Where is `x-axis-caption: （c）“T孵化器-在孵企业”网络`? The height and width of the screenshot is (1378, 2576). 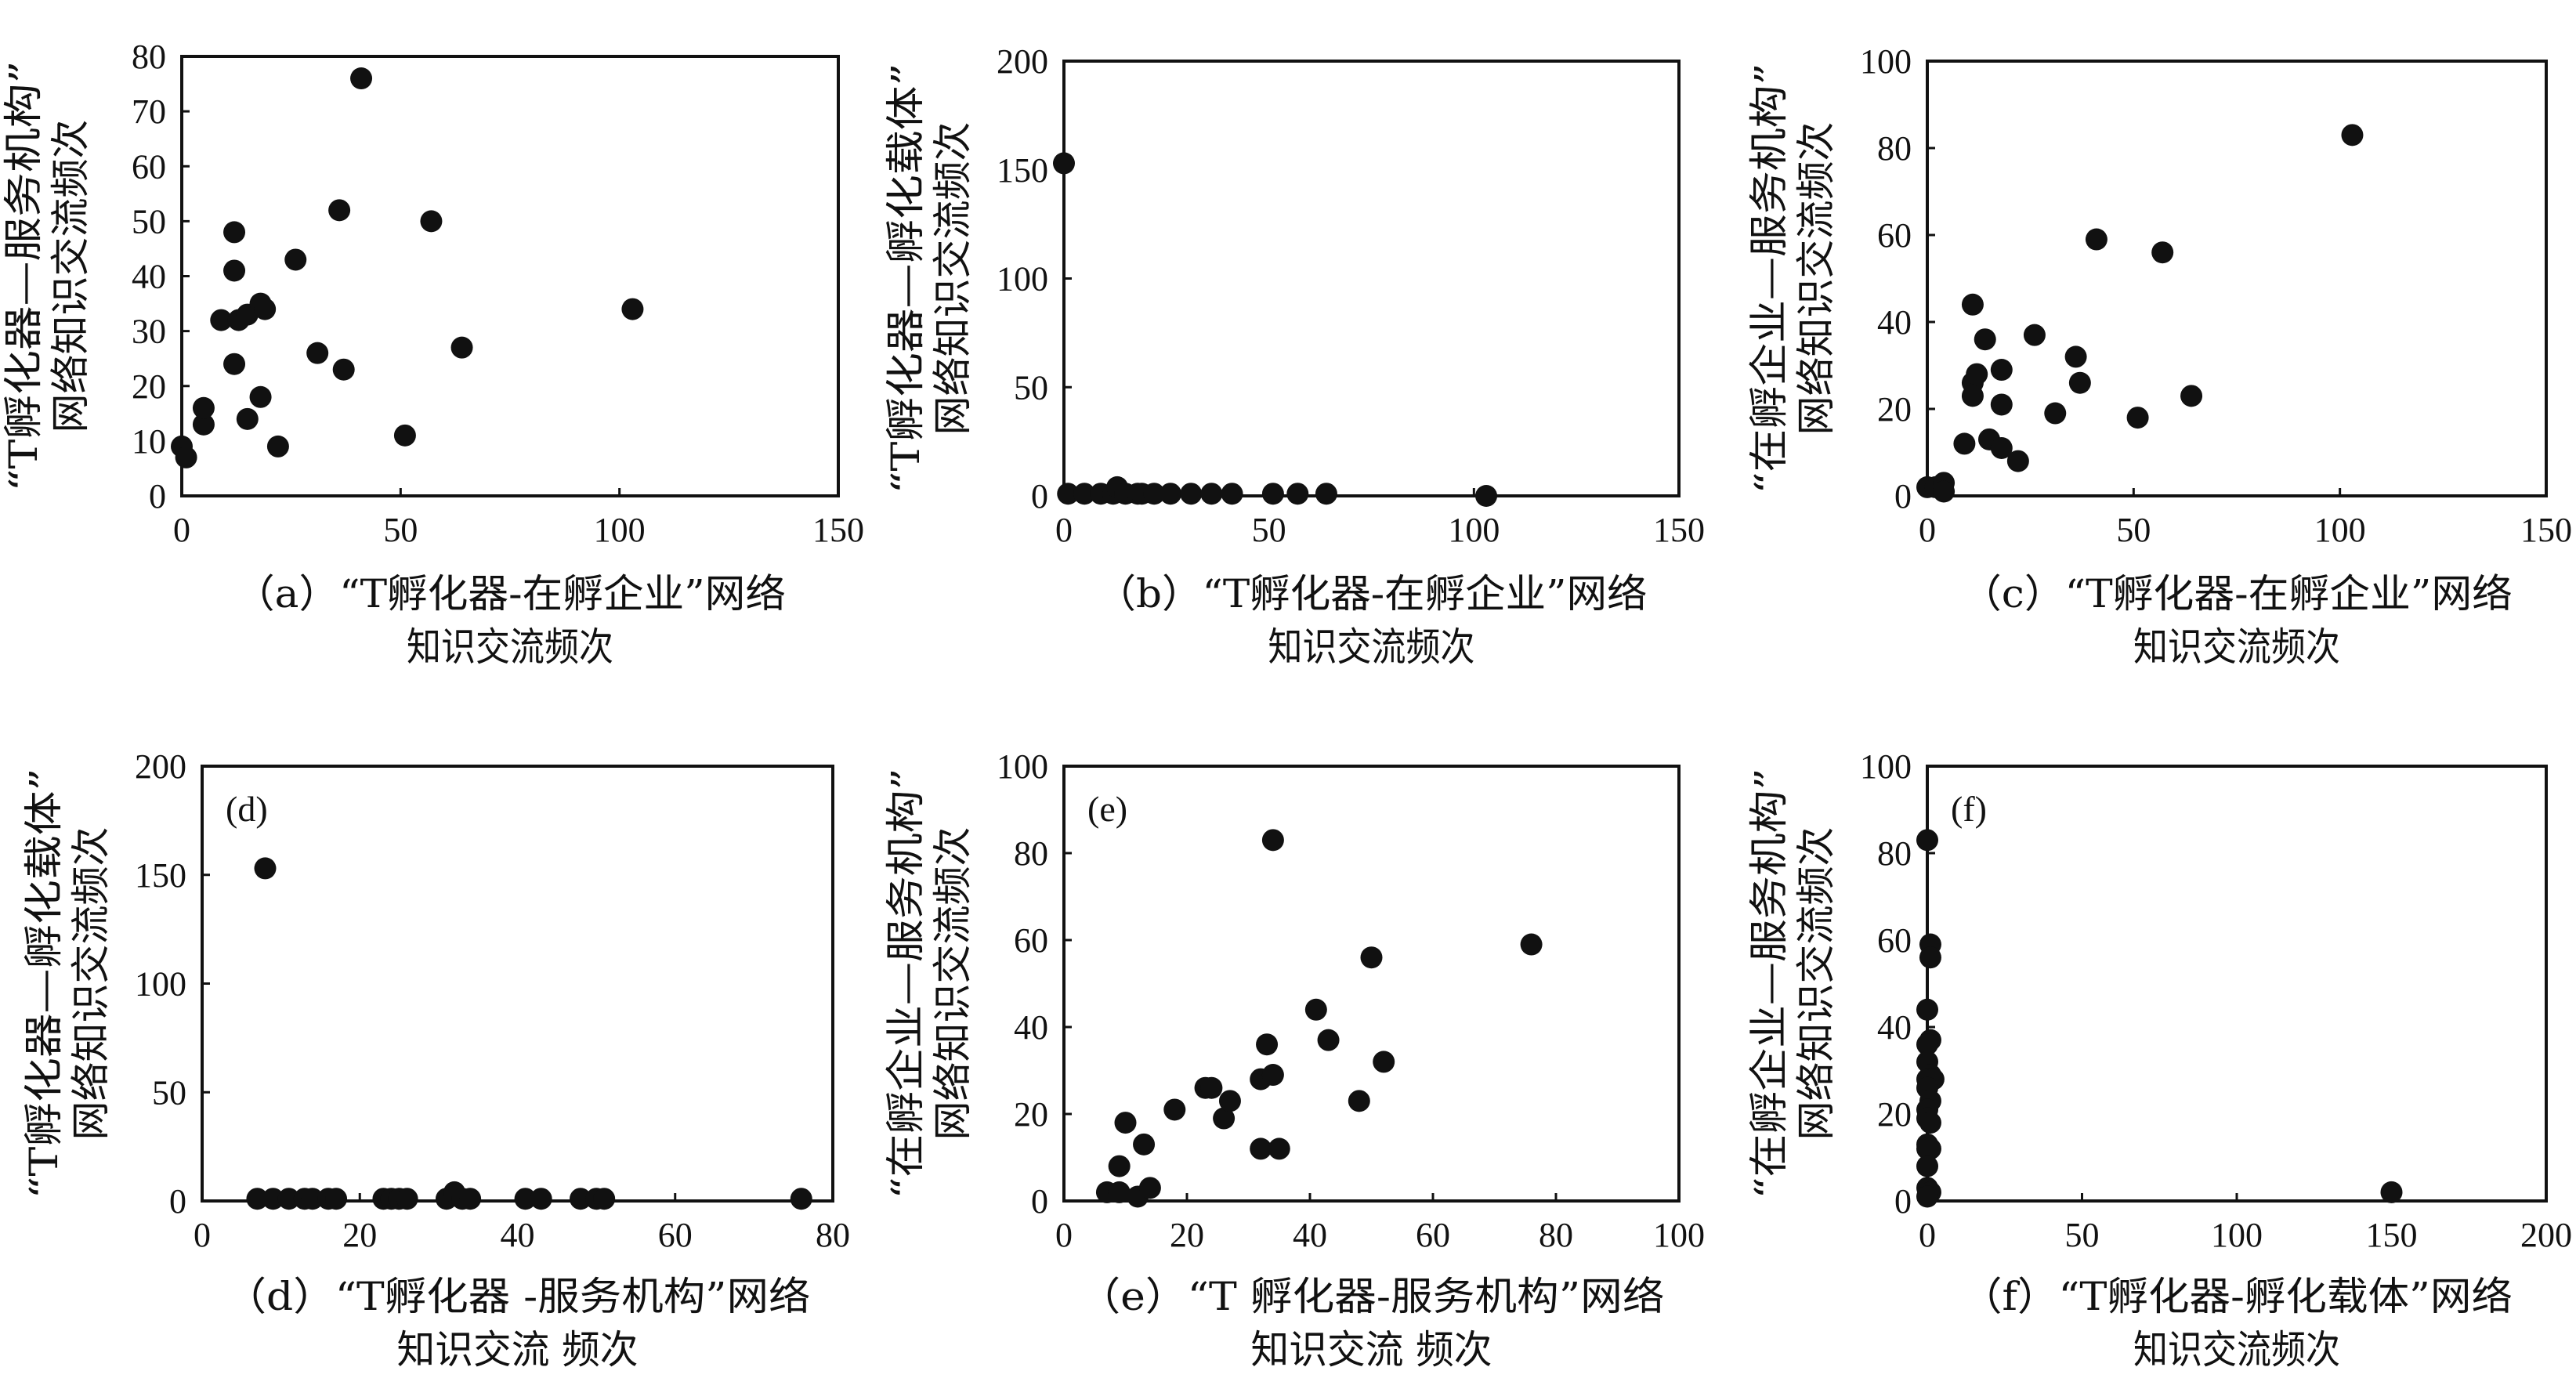
x-axis-caption: （c）“T孵化器-在孵企业”网络 is located at coordinates (2237, 594).